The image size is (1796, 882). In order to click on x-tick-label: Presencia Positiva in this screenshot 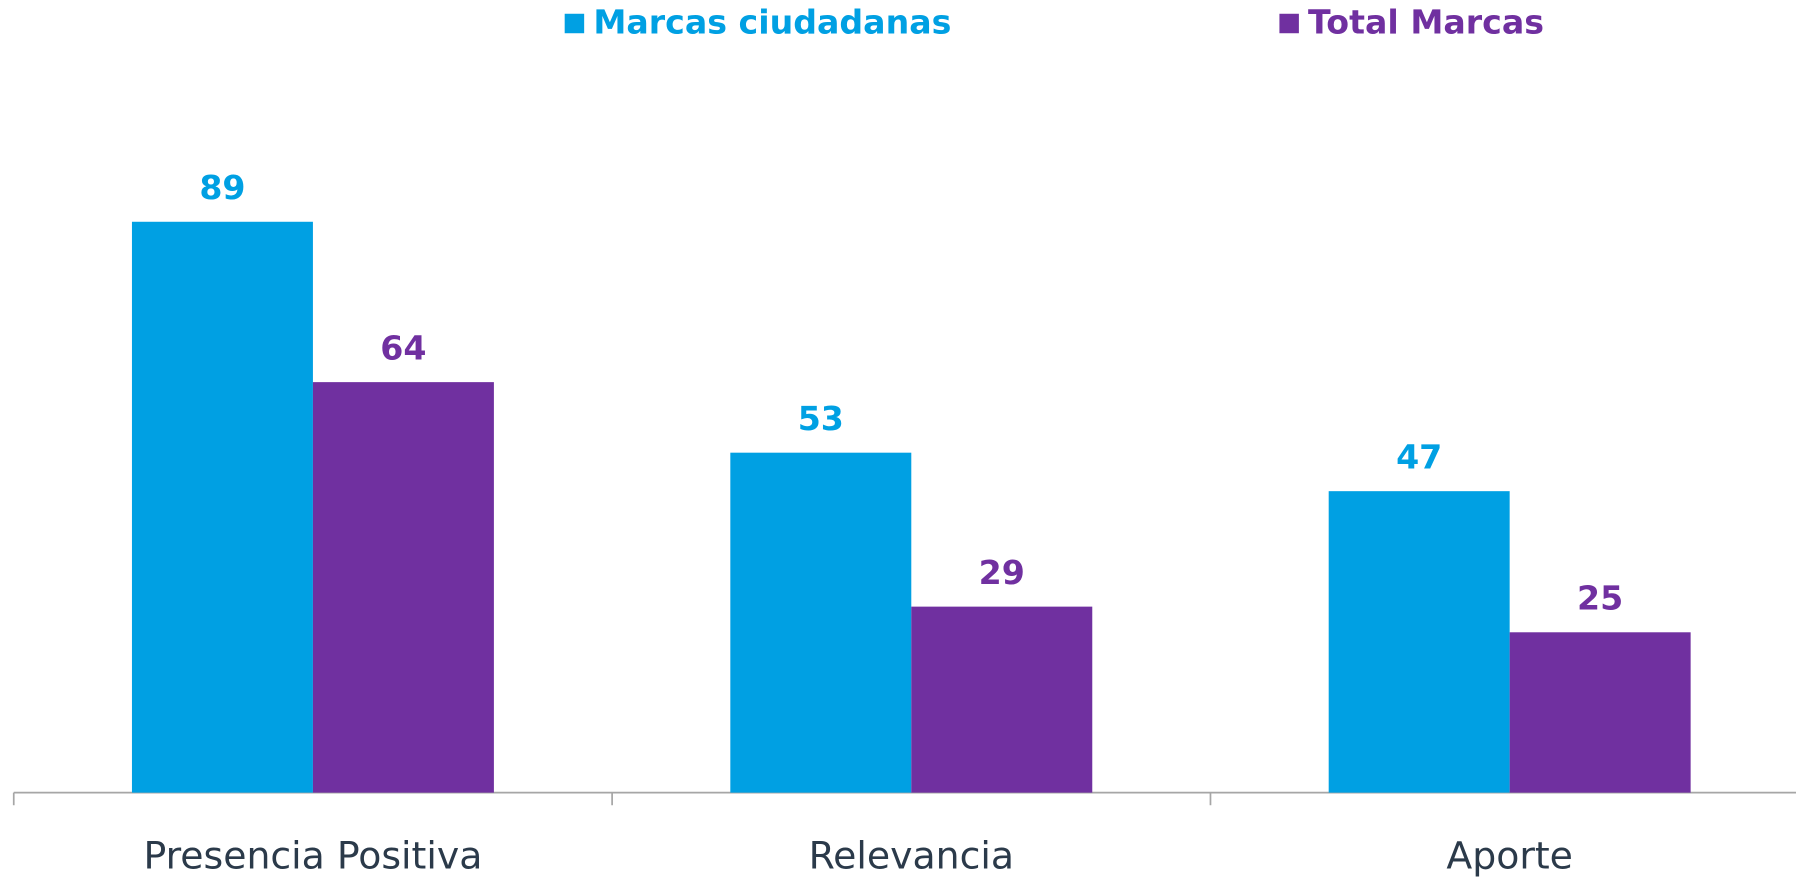, I will do `click(312, 855)`.